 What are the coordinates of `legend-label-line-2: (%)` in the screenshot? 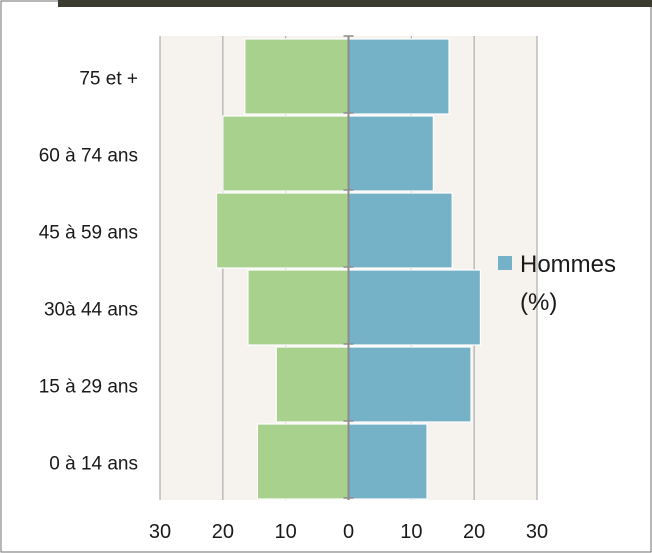 It's located at (538, 302).